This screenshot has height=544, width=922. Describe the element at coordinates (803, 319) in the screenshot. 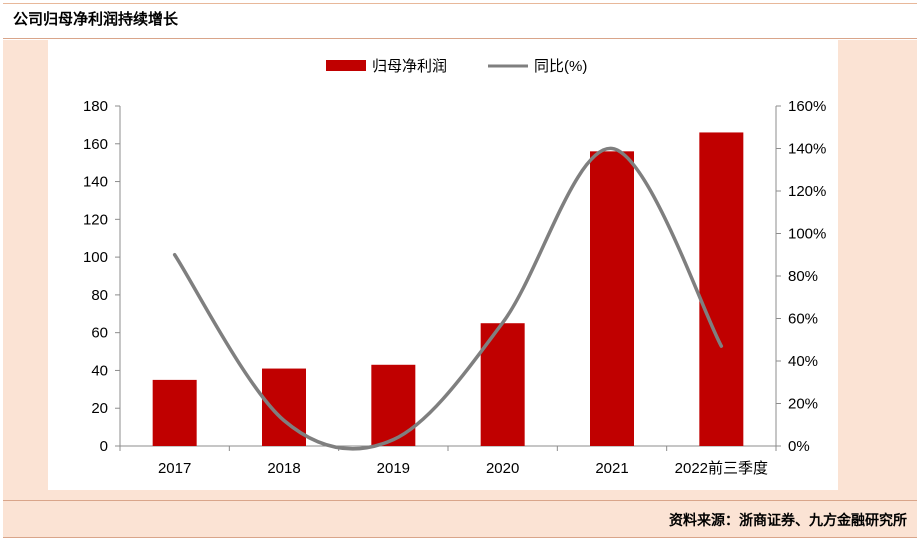

I see `y-right-tick-label: 60%` at that location.